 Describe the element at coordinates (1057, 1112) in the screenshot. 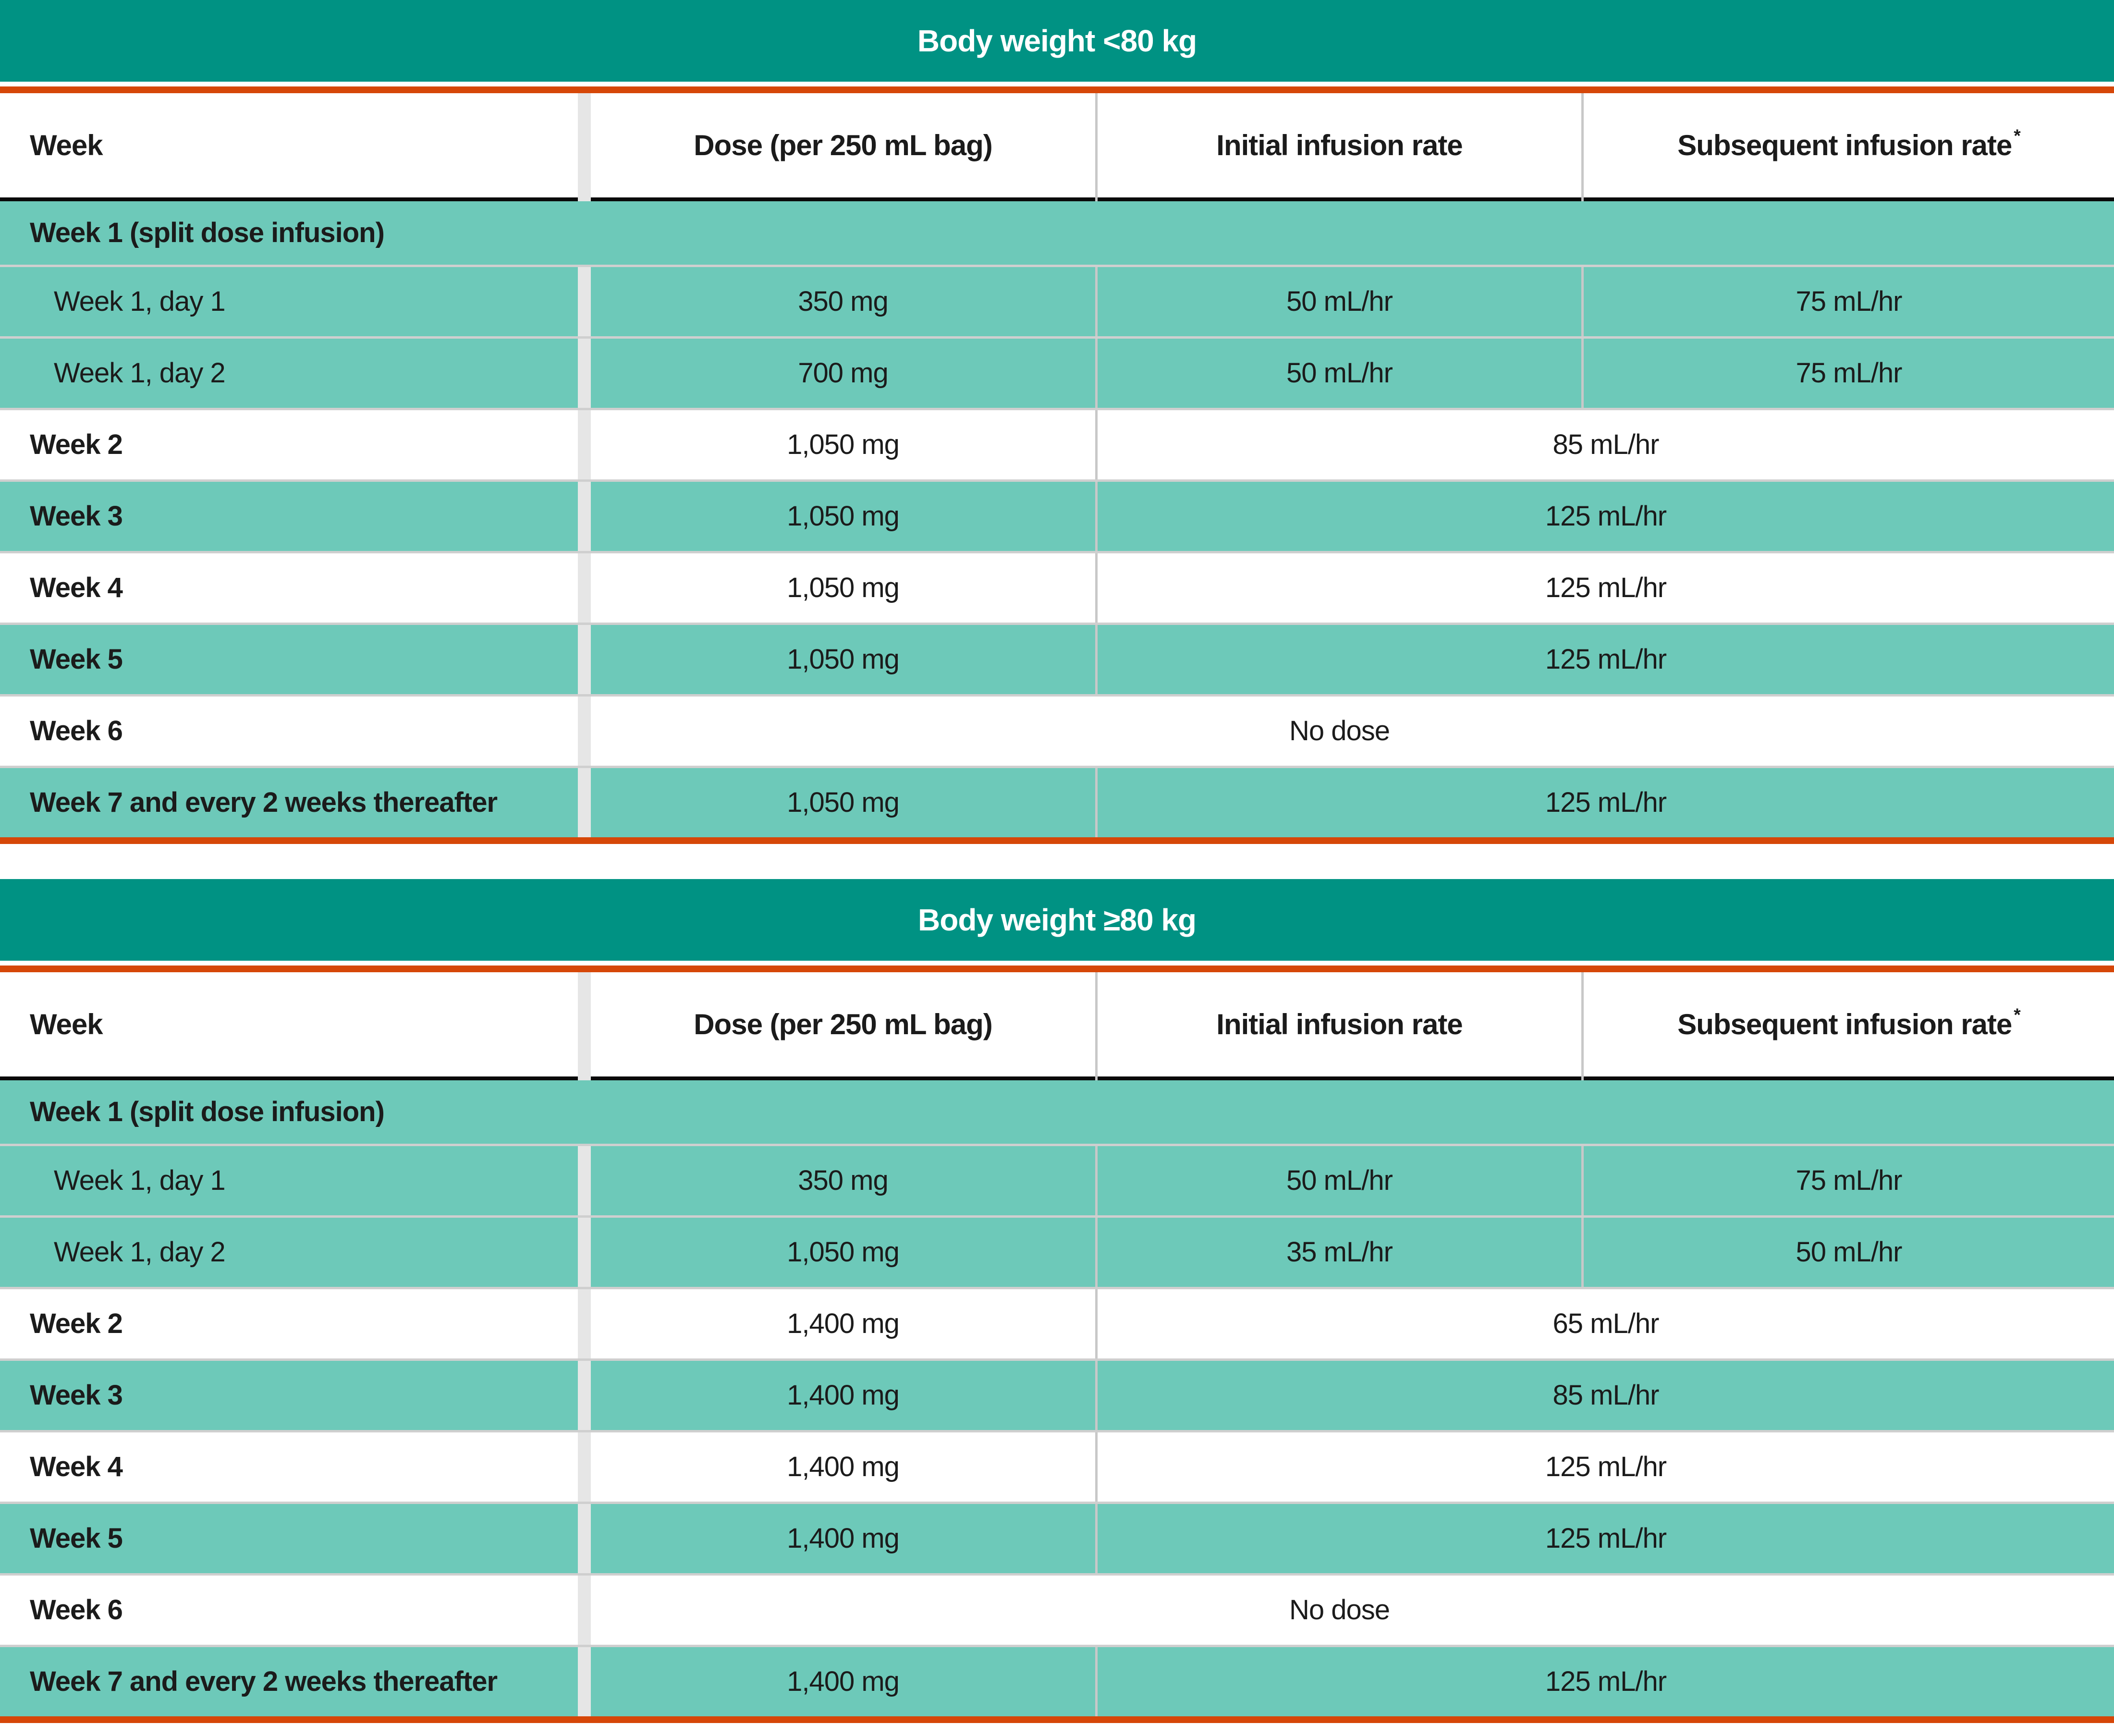

I see `row-week1-section: Week 1 (split dose infusion)` at that location.